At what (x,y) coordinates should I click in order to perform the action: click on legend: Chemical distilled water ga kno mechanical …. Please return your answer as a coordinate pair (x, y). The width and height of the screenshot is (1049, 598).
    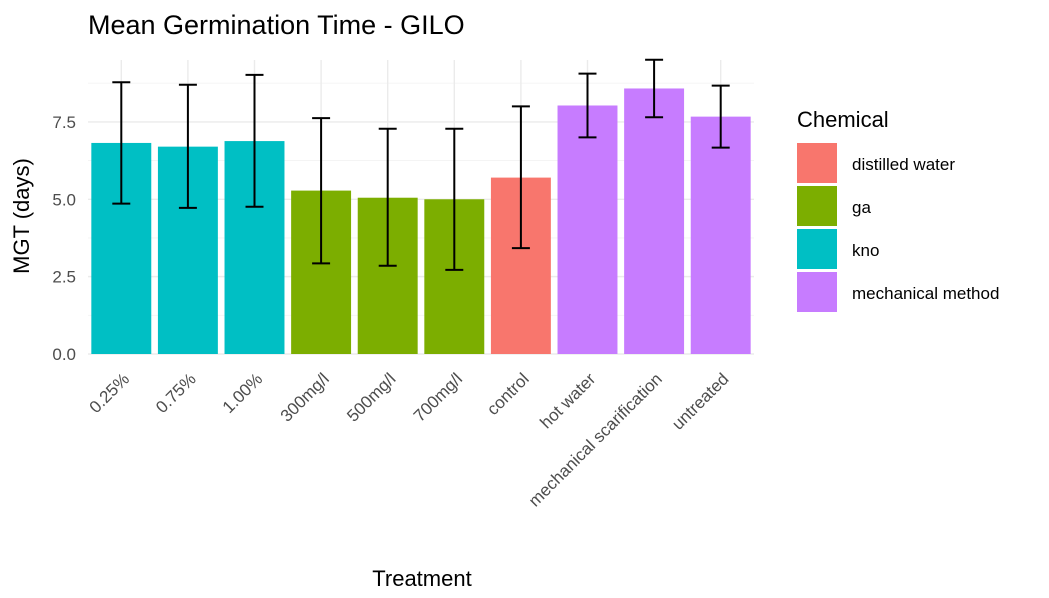
    Looking at the image, I should click on (898, 209).